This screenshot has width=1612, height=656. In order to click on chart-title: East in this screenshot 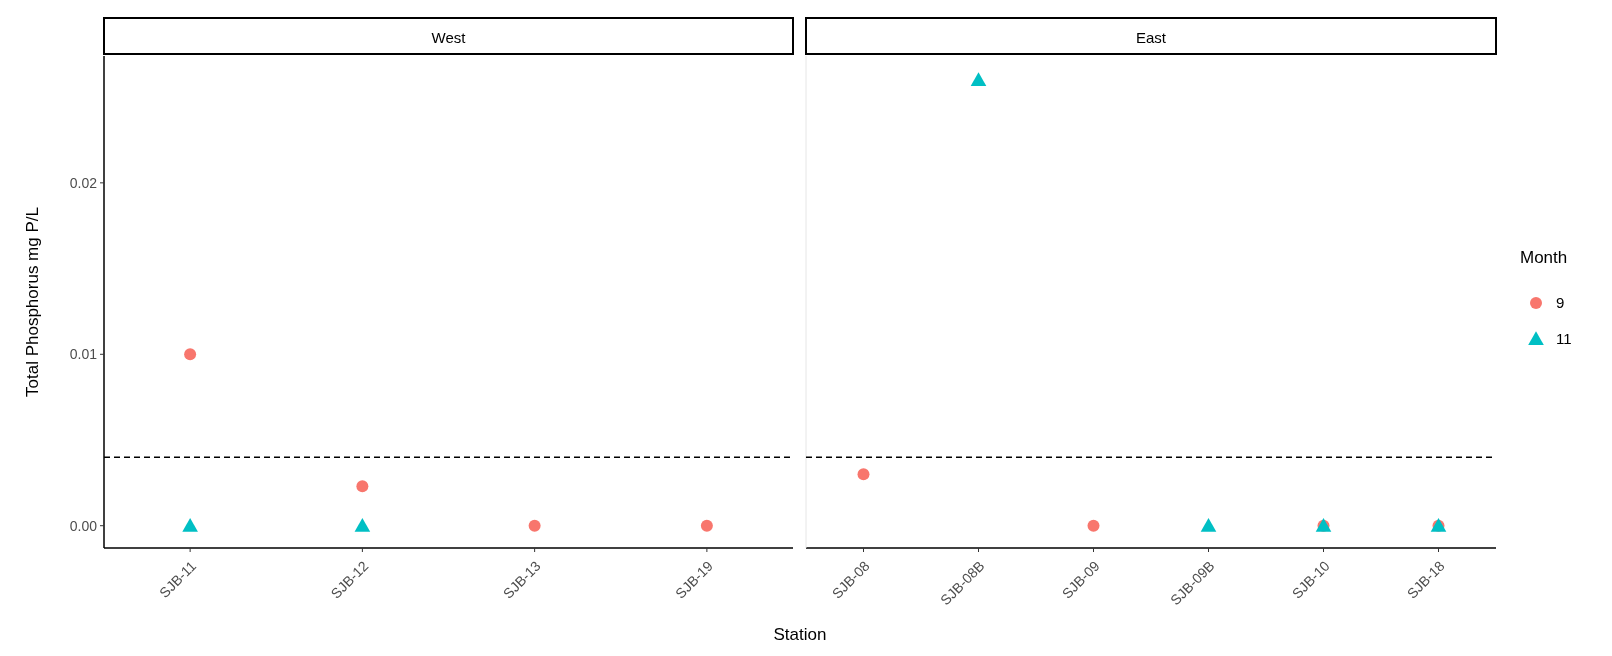, I will do `click(1151, 37)`.